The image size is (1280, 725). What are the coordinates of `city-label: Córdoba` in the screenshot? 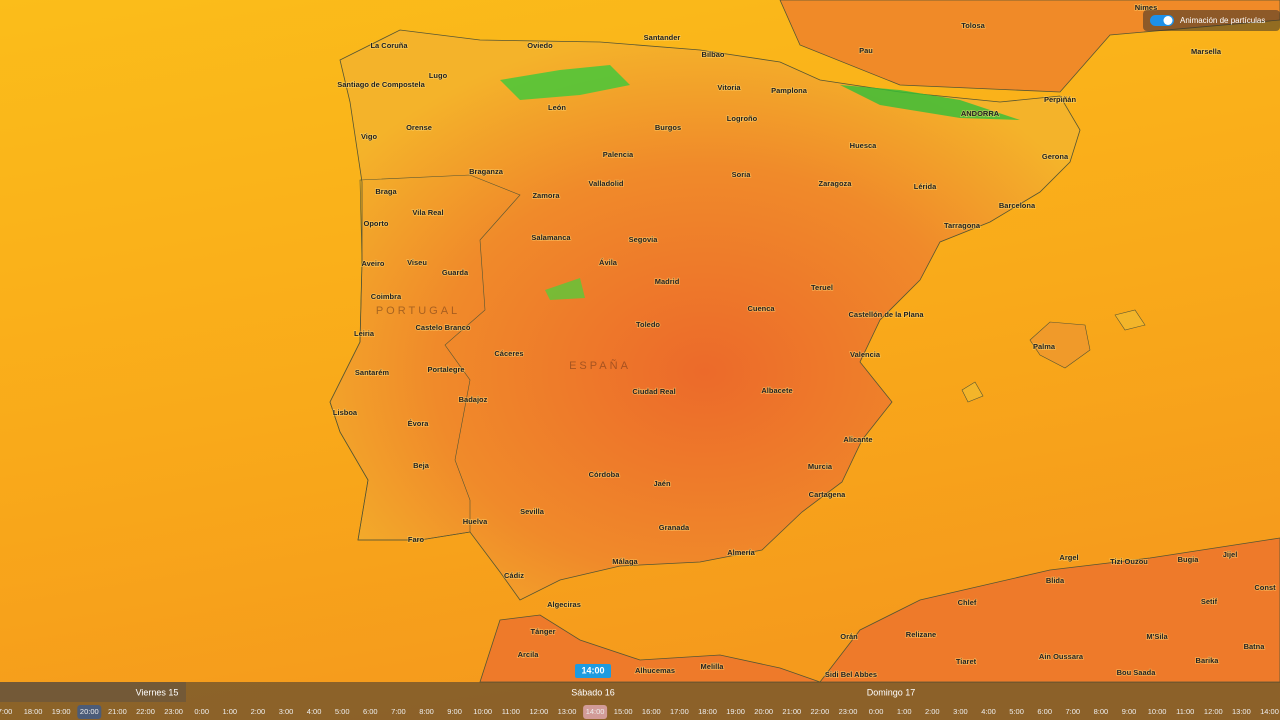 It's located at (605, 474).